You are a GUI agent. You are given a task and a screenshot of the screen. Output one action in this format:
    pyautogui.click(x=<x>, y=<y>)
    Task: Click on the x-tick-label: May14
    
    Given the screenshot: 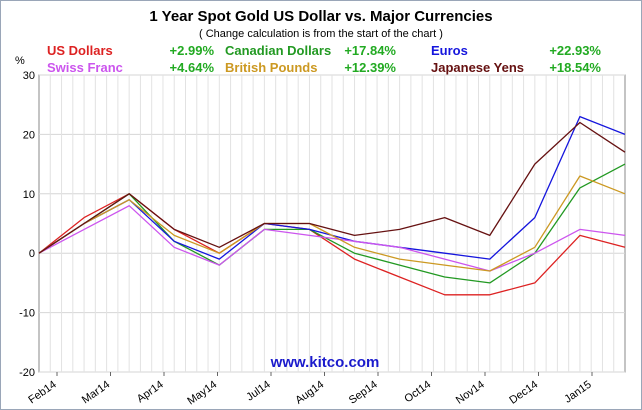 What is the action you would take?
    pyautogui.click(x=202, y=393)
    